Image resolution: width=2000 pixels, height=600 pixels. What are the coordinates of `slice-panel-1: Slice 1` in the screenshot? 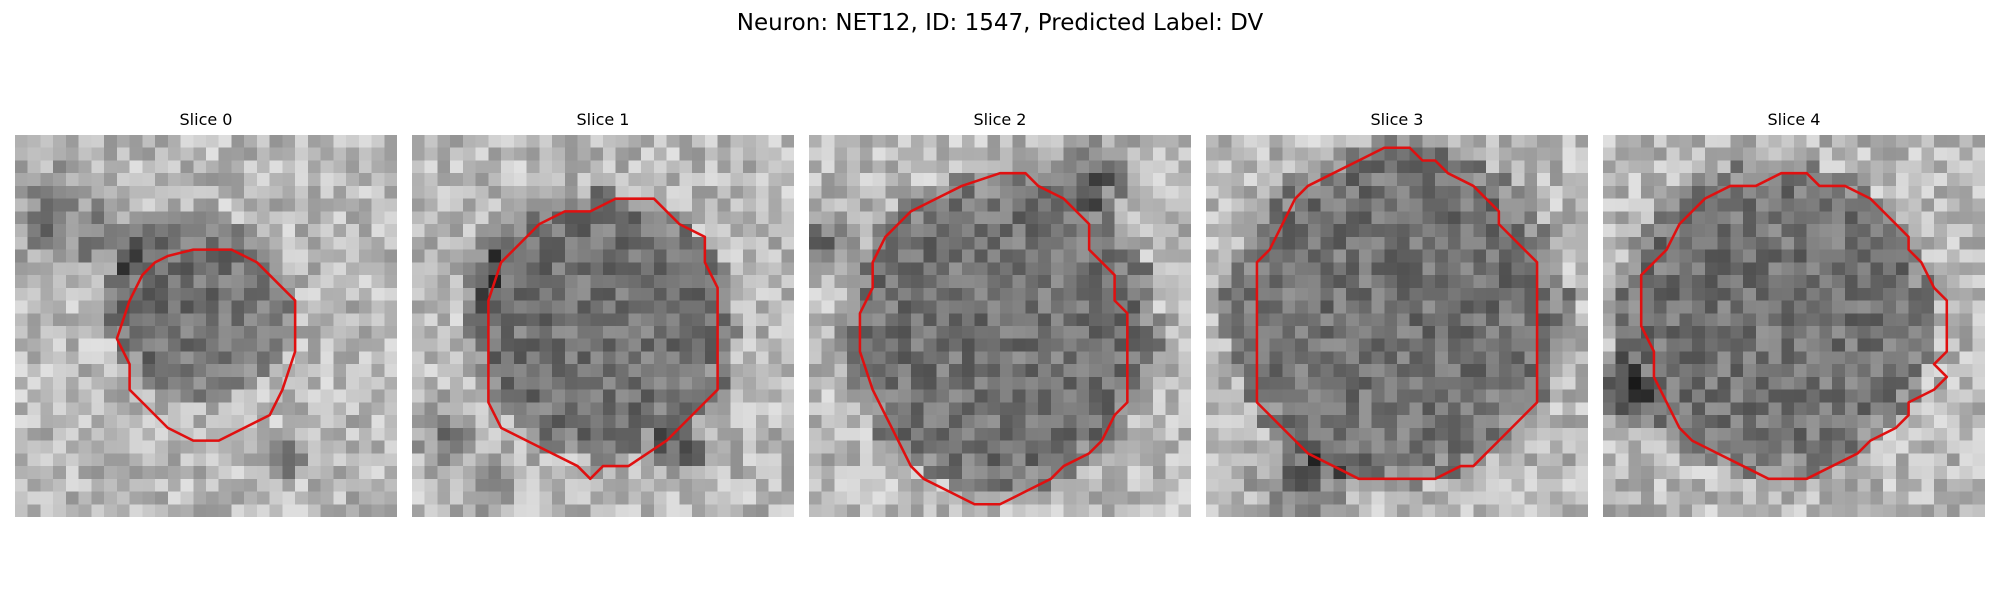 It's located at (603, 313).